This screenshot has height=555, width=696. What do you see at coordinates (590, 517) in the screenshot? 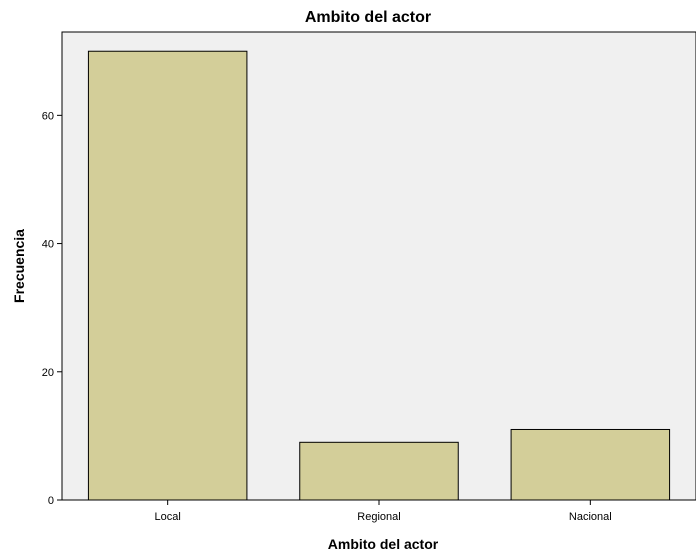
I see `x-tick-label: Nacional` at bounding box center [590, 517].